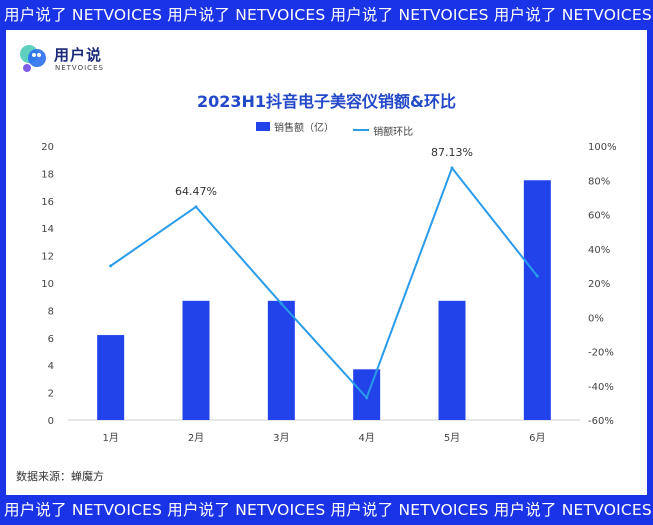 This screenshot has height=525, width=653. I want to click on legend-item-sales: 销售额（亿）, so click(295, 126).